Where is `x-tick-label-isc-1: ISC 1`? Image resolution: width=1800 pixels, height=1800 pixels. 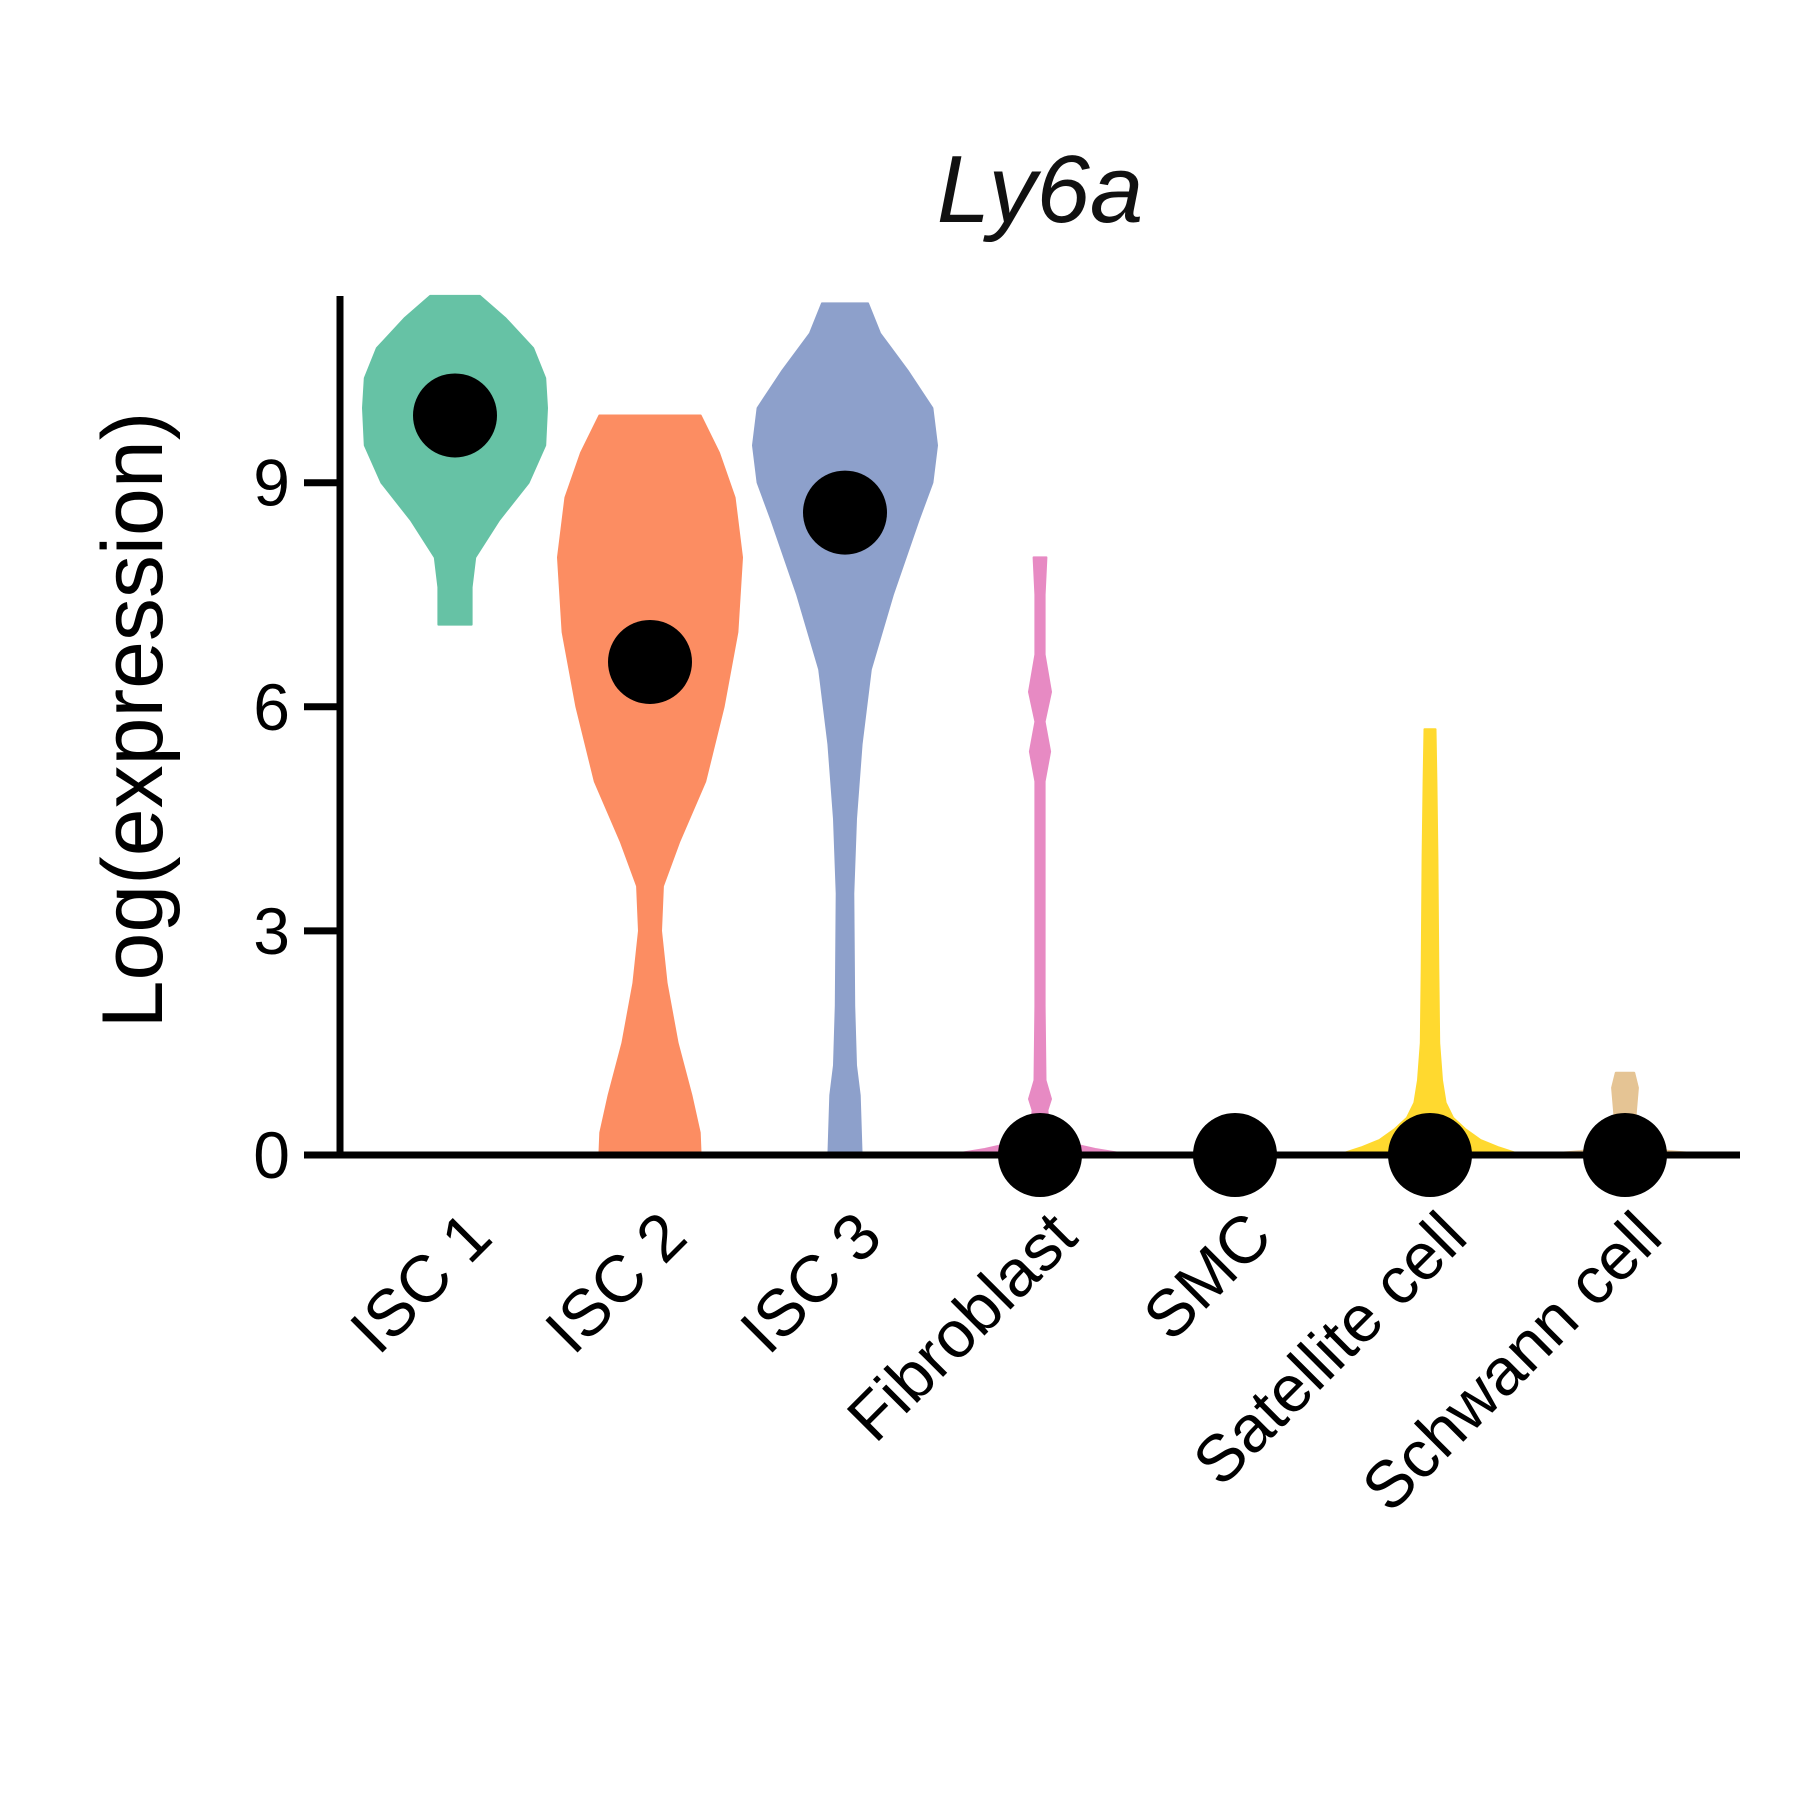
x-tick-label-isc-1: ISC 1 is located at coordinates (420, 1282).